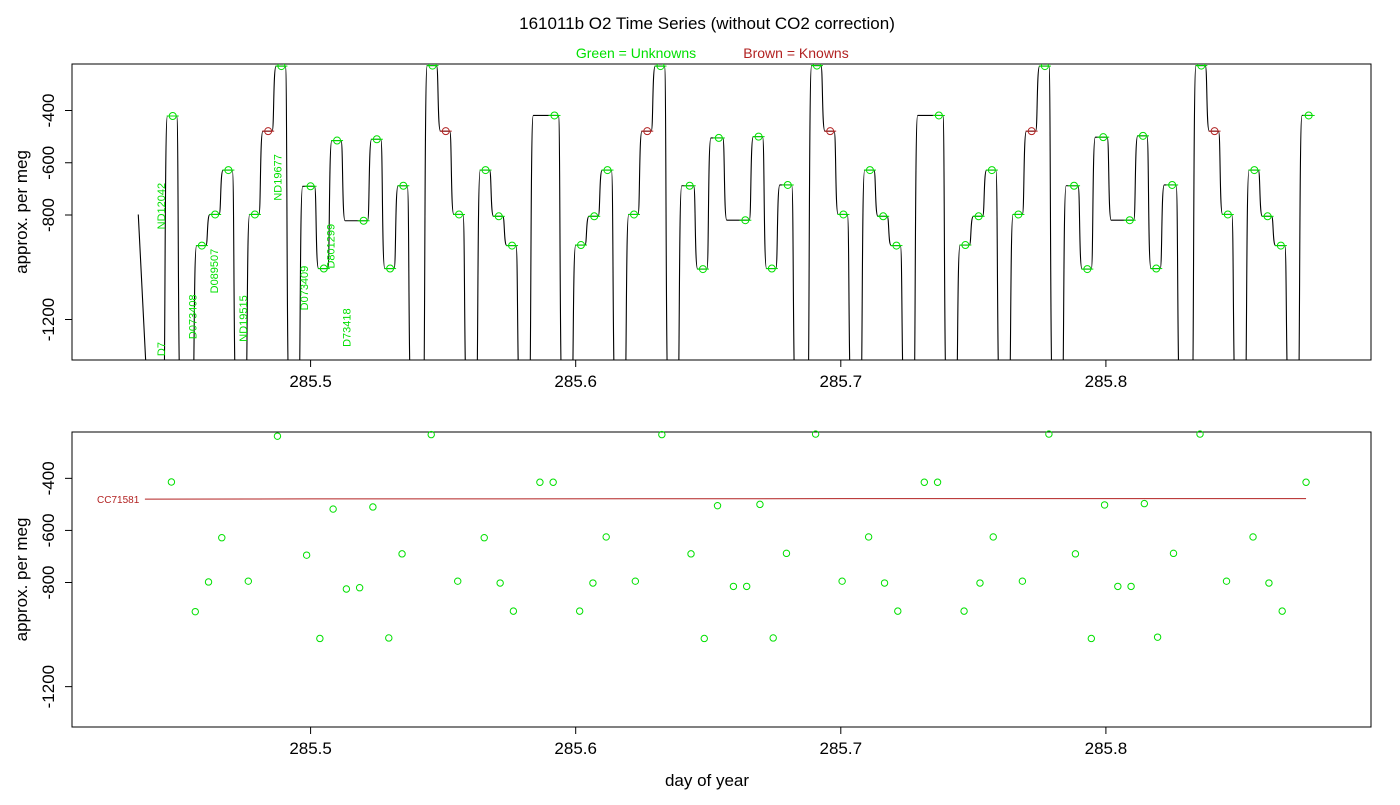 The height and width of the screenshot is (805, 1400). What do you see at coordinates (636, 53) in the screenshot?
I see `legend-unknowns: Green = Unknowns` at bounding box center [636, 53].